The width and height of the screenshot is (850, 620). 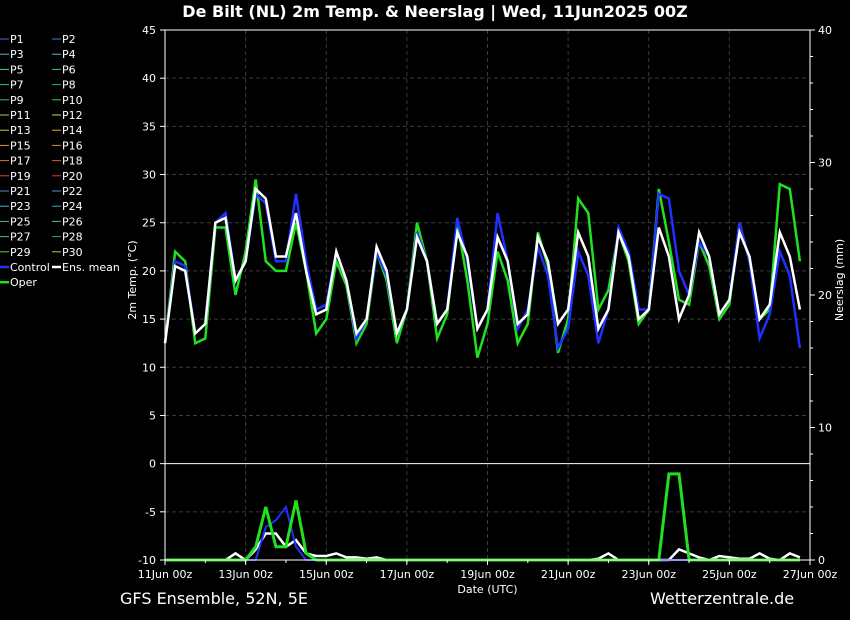 What do you see at coordinates (72, 176) in the screenshot?
I see `legend-label: P20` at bounding box center [72, 176].